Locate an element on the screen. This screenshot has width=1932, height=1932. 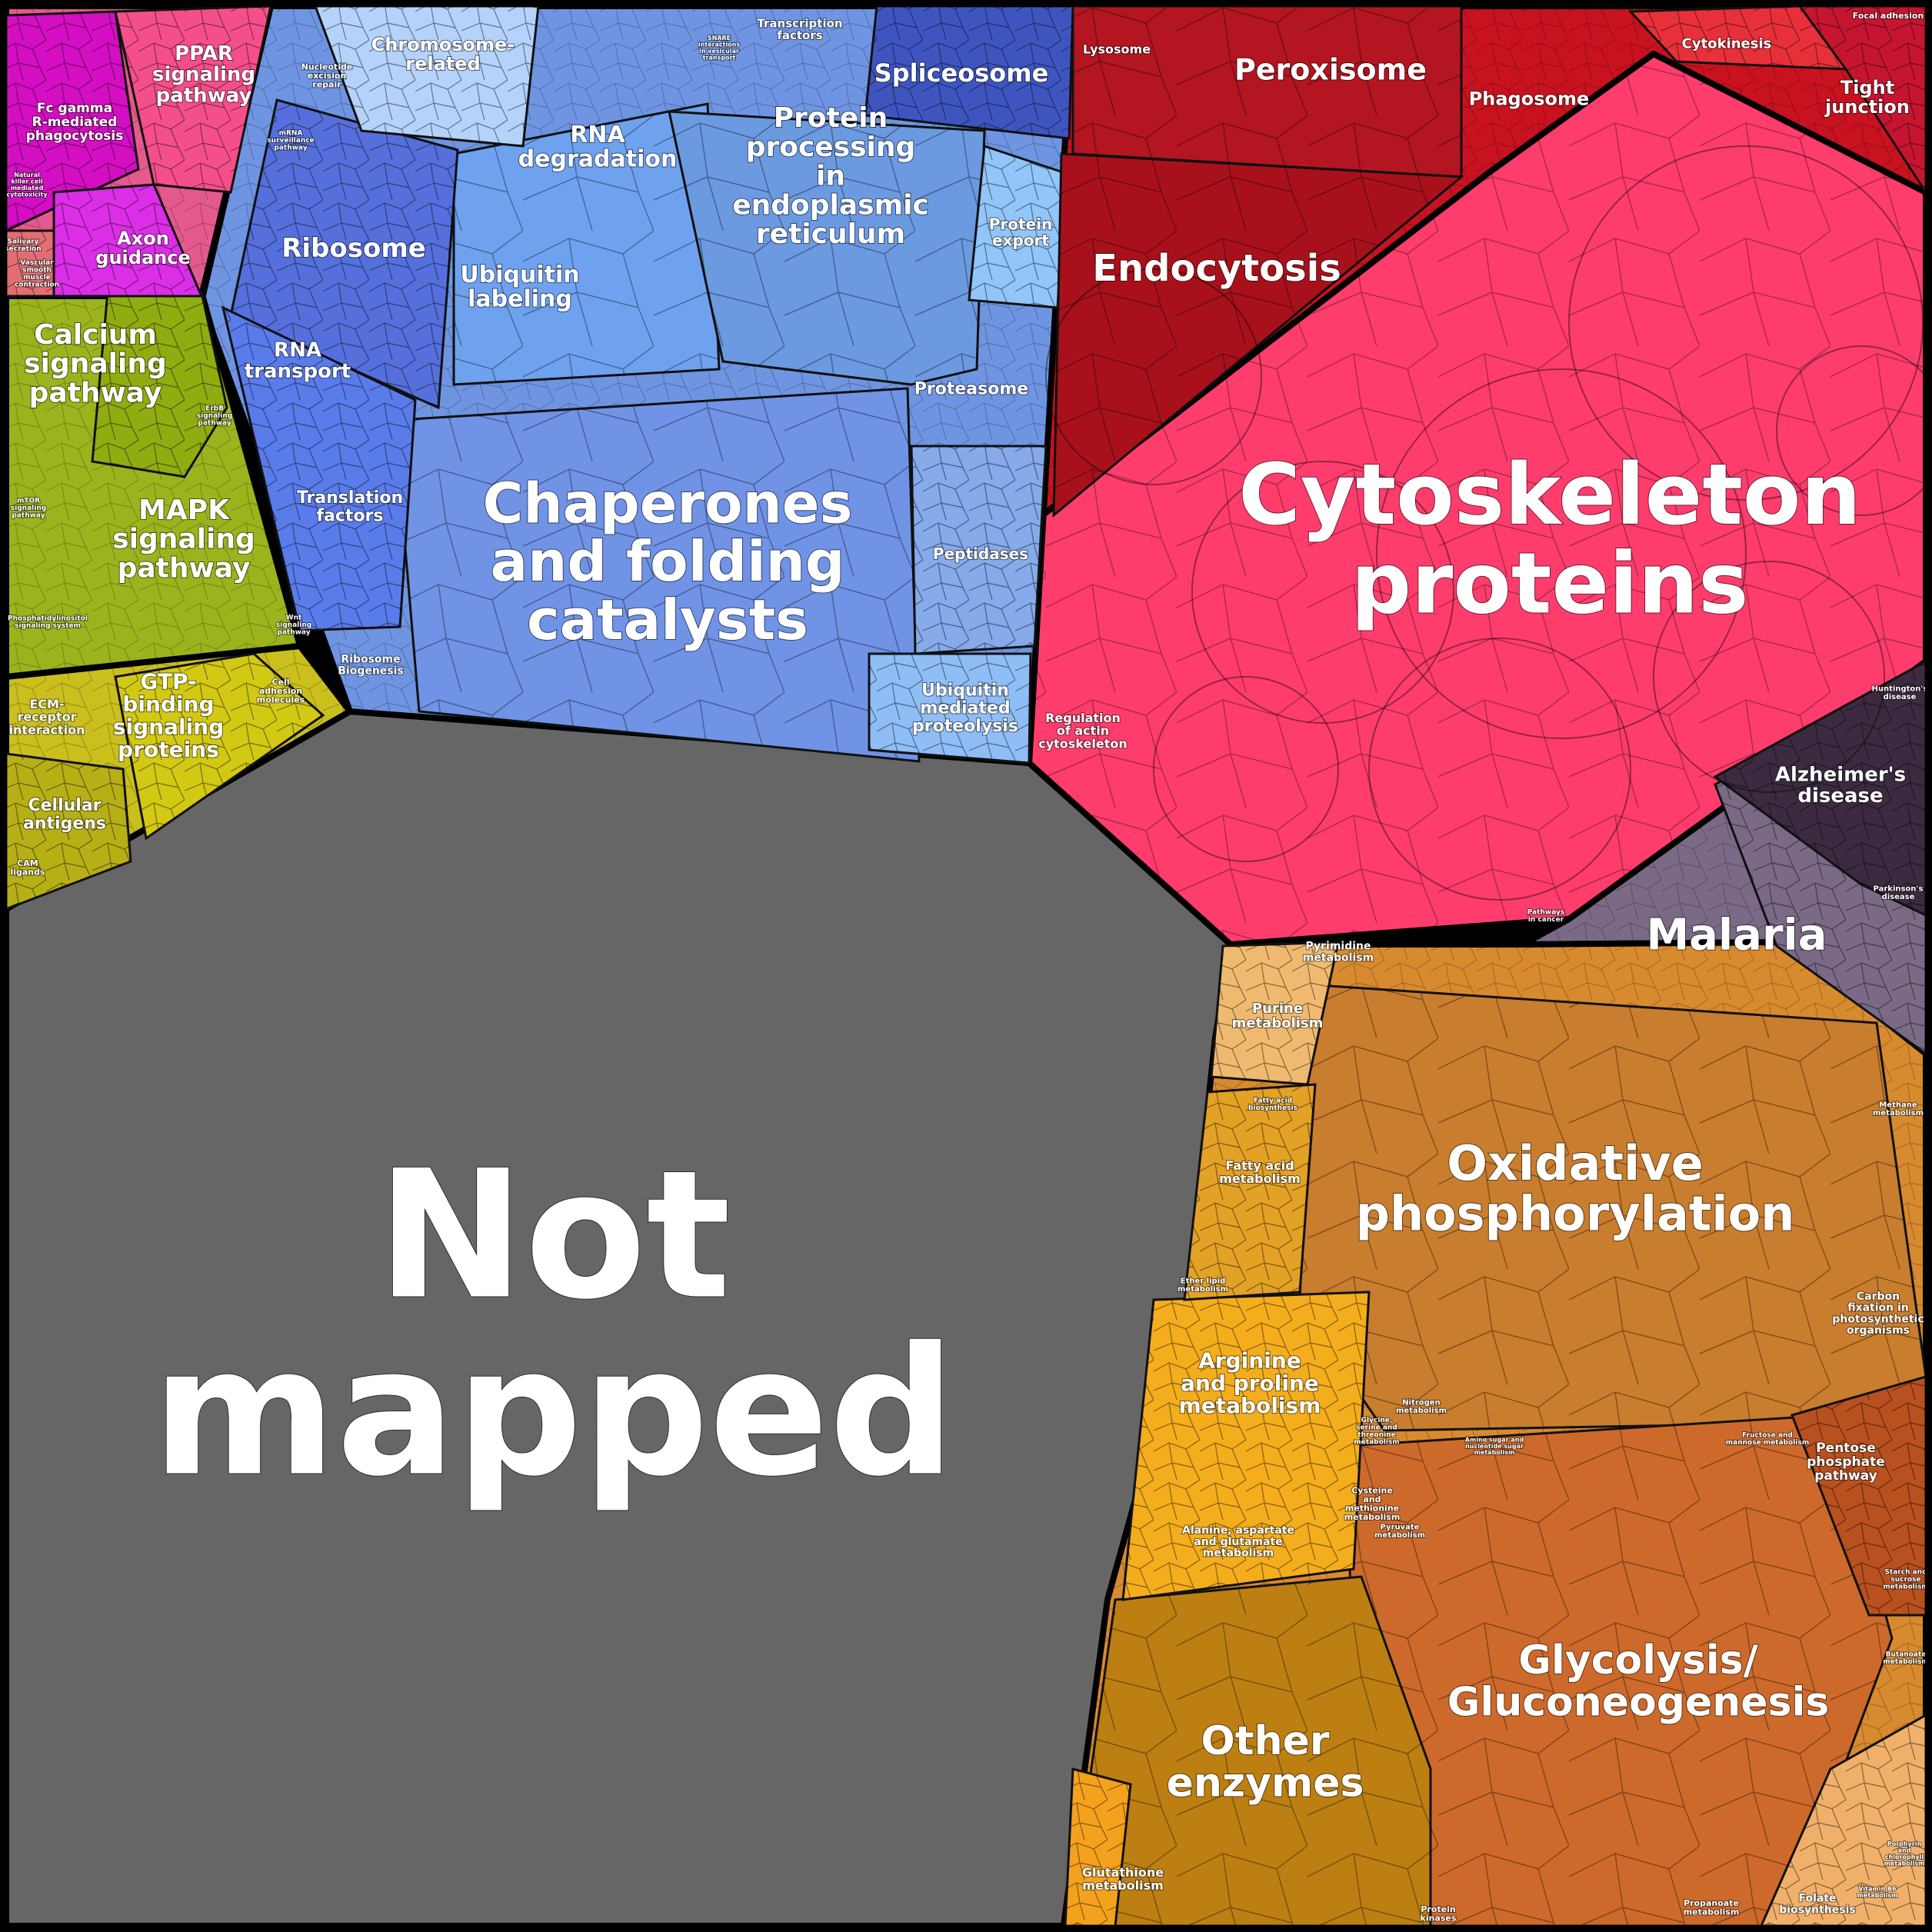
label-protein-kinases: Protein kinases is located at coordinates (1439, 1914).